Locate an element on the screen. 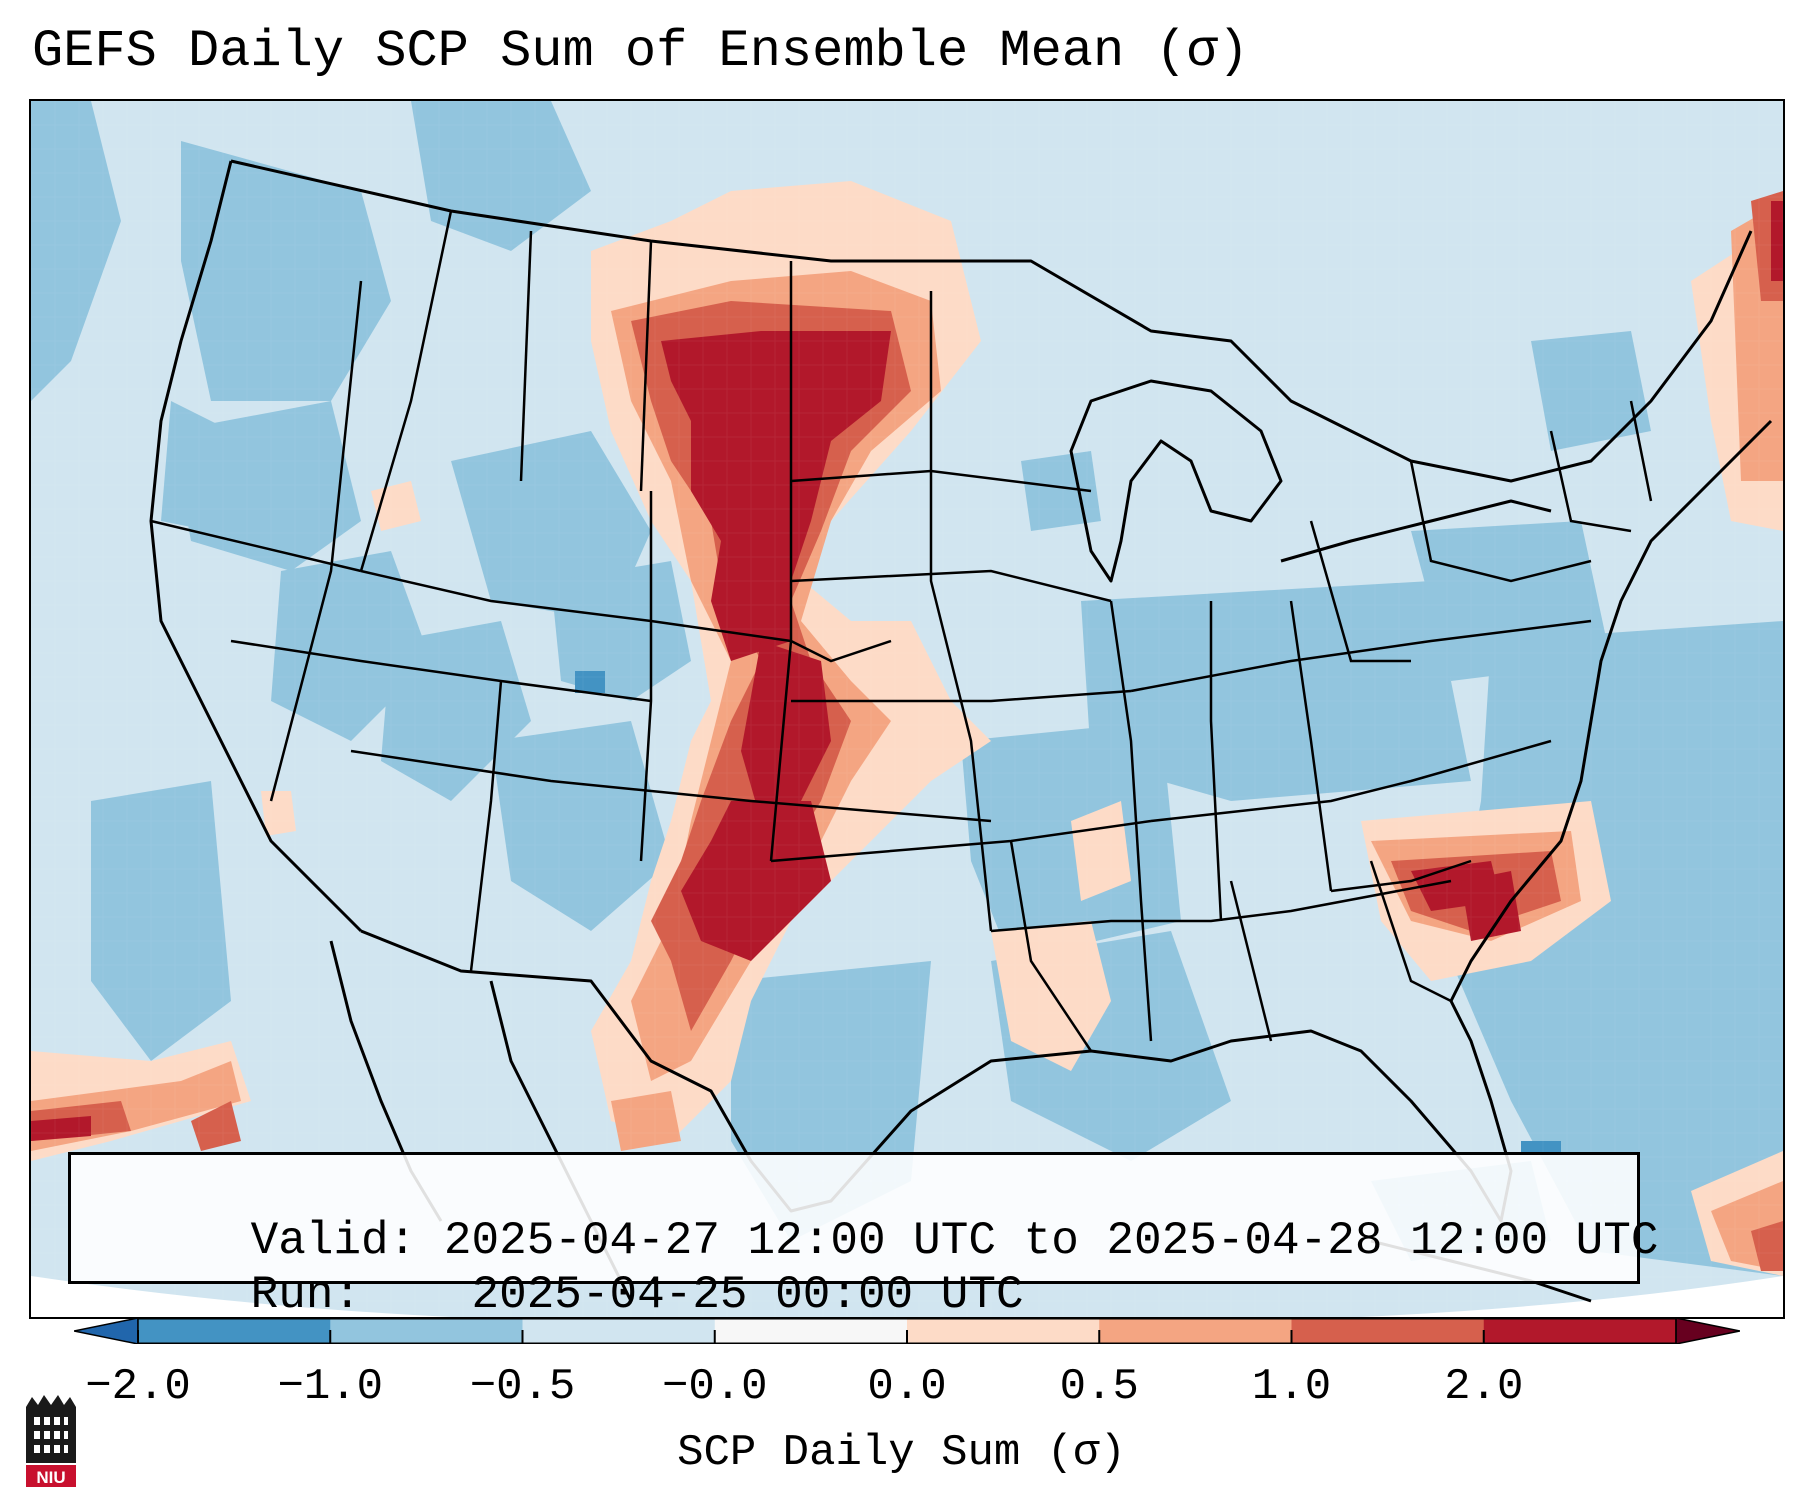 The width and height of the screenshot is (1803, 1506). great-lakes is located at coordinates (1176, 481).